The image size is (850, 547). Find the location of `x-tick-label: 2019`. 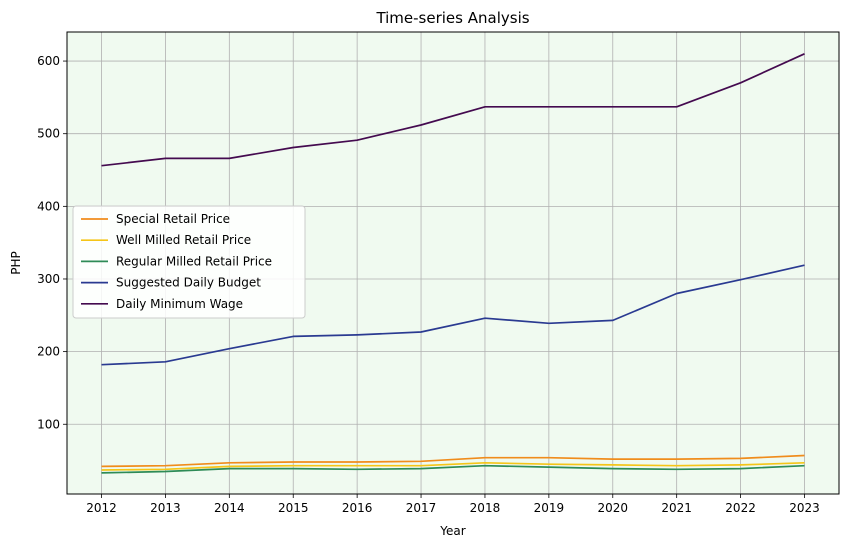

x-tick-label: 2019 is located at coordinates (549, 508).